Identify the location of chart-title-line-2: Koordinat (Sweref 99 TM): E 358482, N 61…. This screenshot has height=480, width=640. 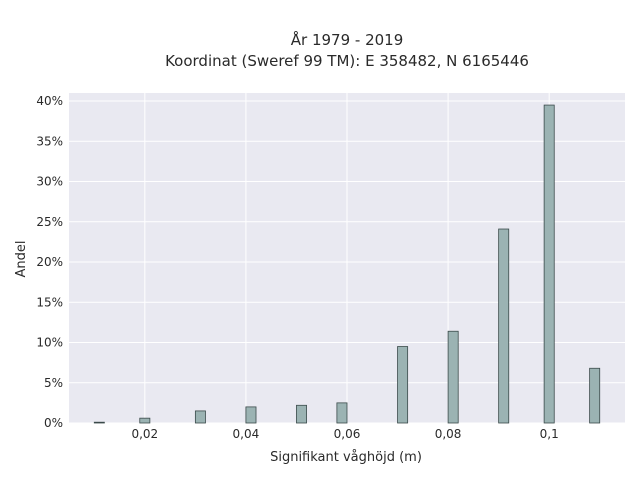
(347, 61).